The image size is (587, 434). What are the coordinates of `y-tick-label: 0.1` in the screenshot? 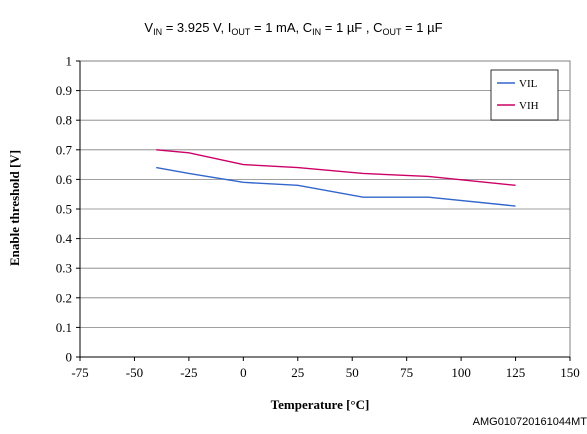 It's located at (64, 327).